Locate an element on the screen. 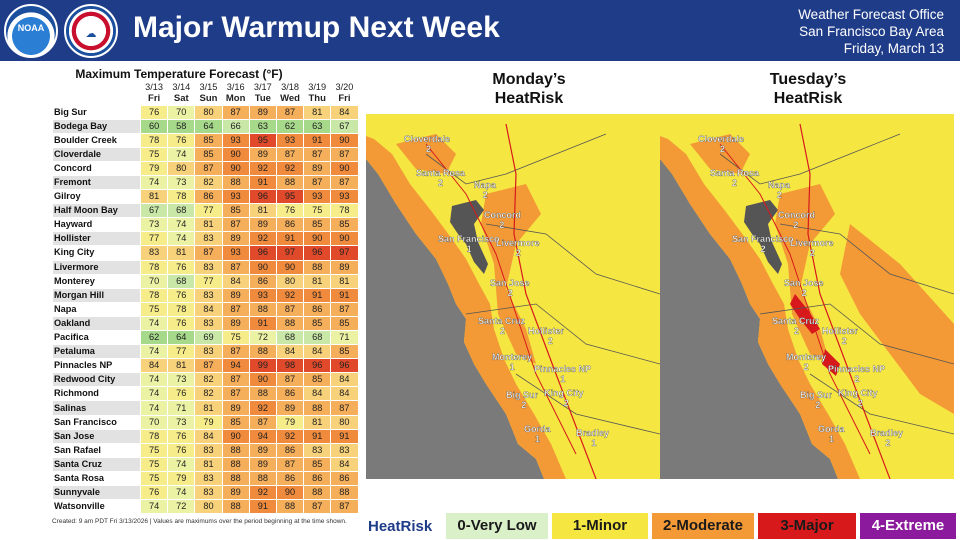 The width and height of the screenshot is (960, 540). city-name: Santa Cruz is located at coordinates (96, 464).